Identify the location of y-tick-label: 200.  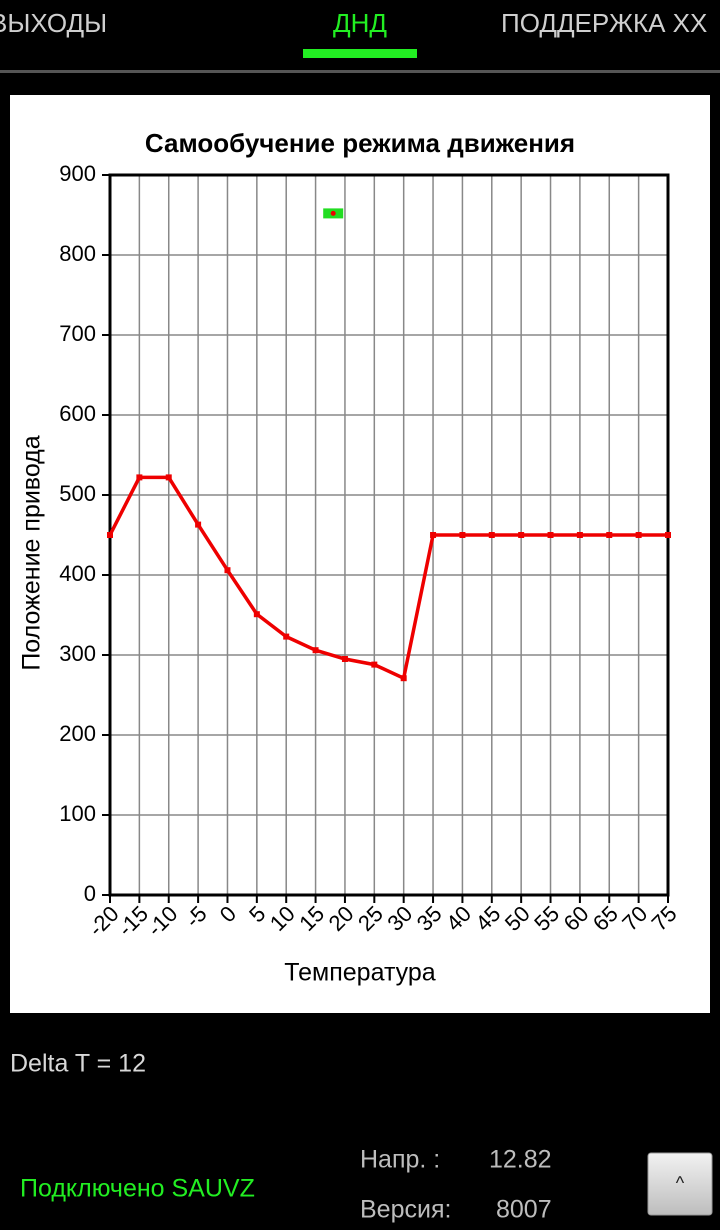
(77, 733).